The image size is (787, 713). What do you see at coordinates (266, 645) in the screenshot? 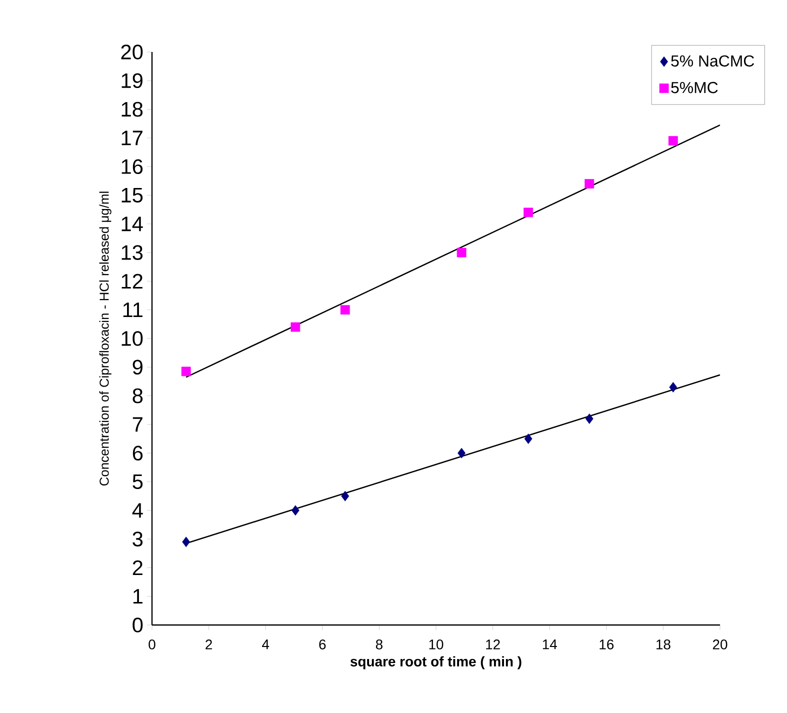
I see `x-tick-label: 4` at bounding box center [266, 645].